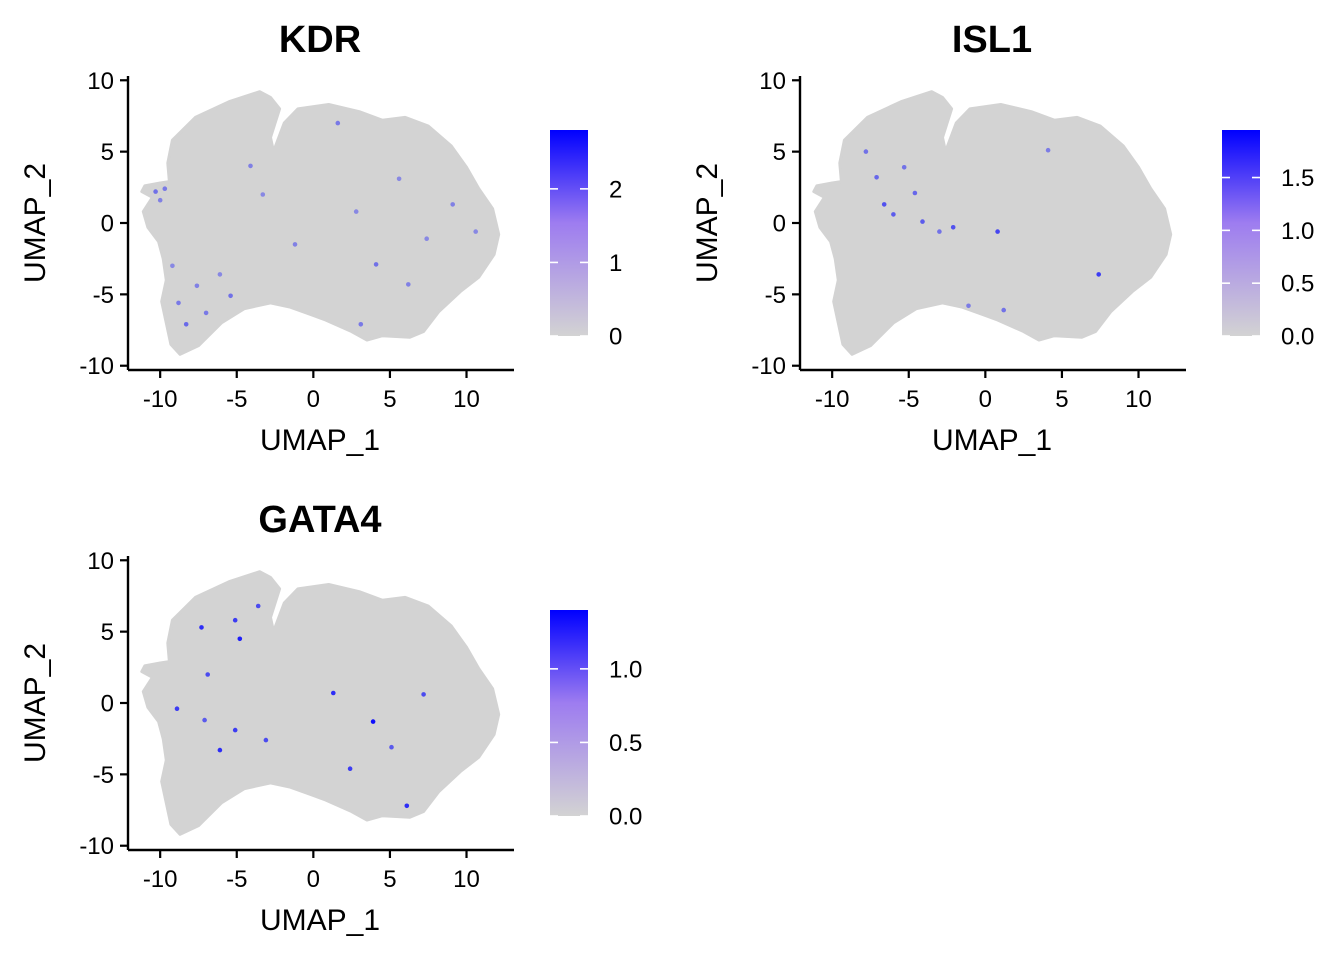  What do you see at coordinates (615, 263) in the screenshot?
I see `colorbar-label: 1` at bounding box center [615, 263].